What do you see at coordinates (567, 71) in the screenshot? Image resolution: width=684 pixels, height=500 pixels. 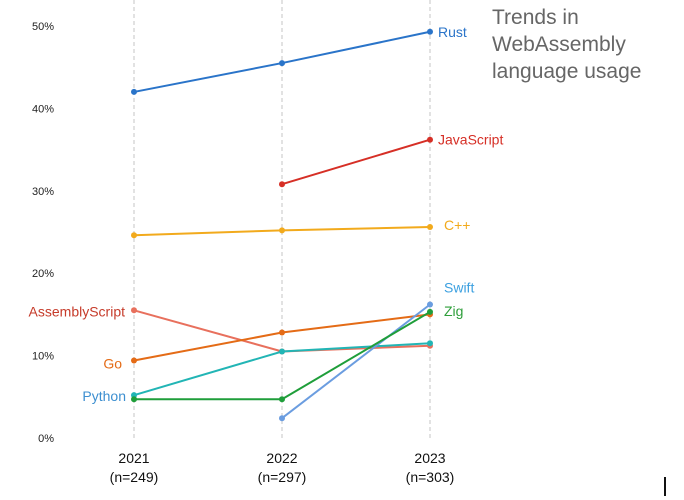 I see `chart-title-line-3: language usage` at bounding box center [567, 71].